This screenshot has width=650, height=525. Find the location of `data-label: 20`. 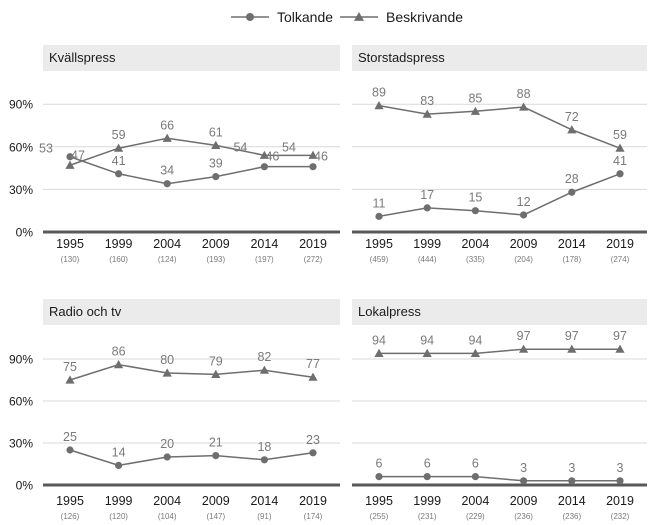

data-label: 20 is located at coordinates (167, 444).